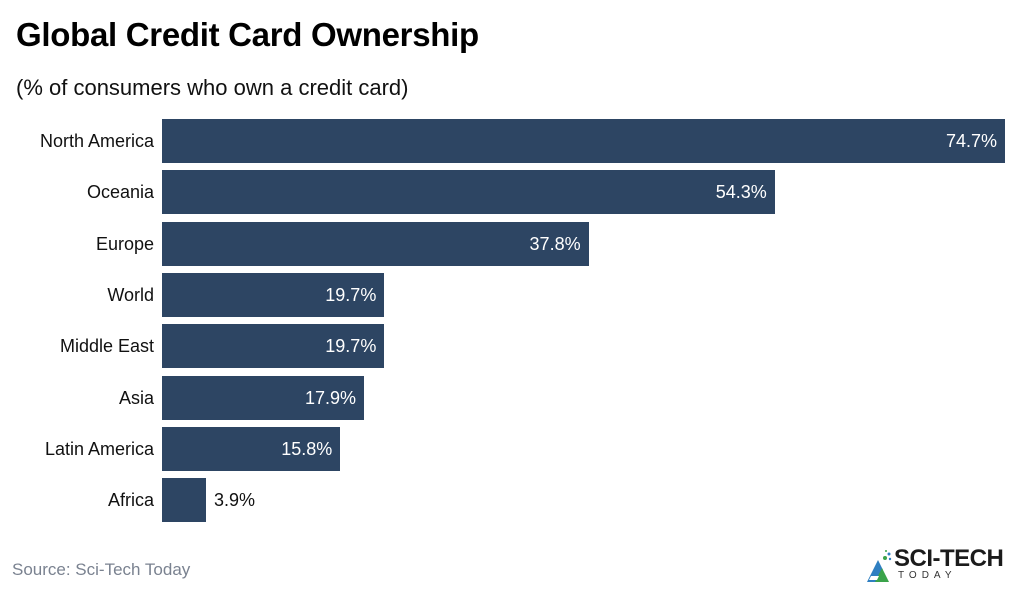 Image resolution: width=1022 pixels, height=593 pixels. Describe the element at coordinates (330, 397) in the screenshot. I see `value-label: 17.9%` at that location.